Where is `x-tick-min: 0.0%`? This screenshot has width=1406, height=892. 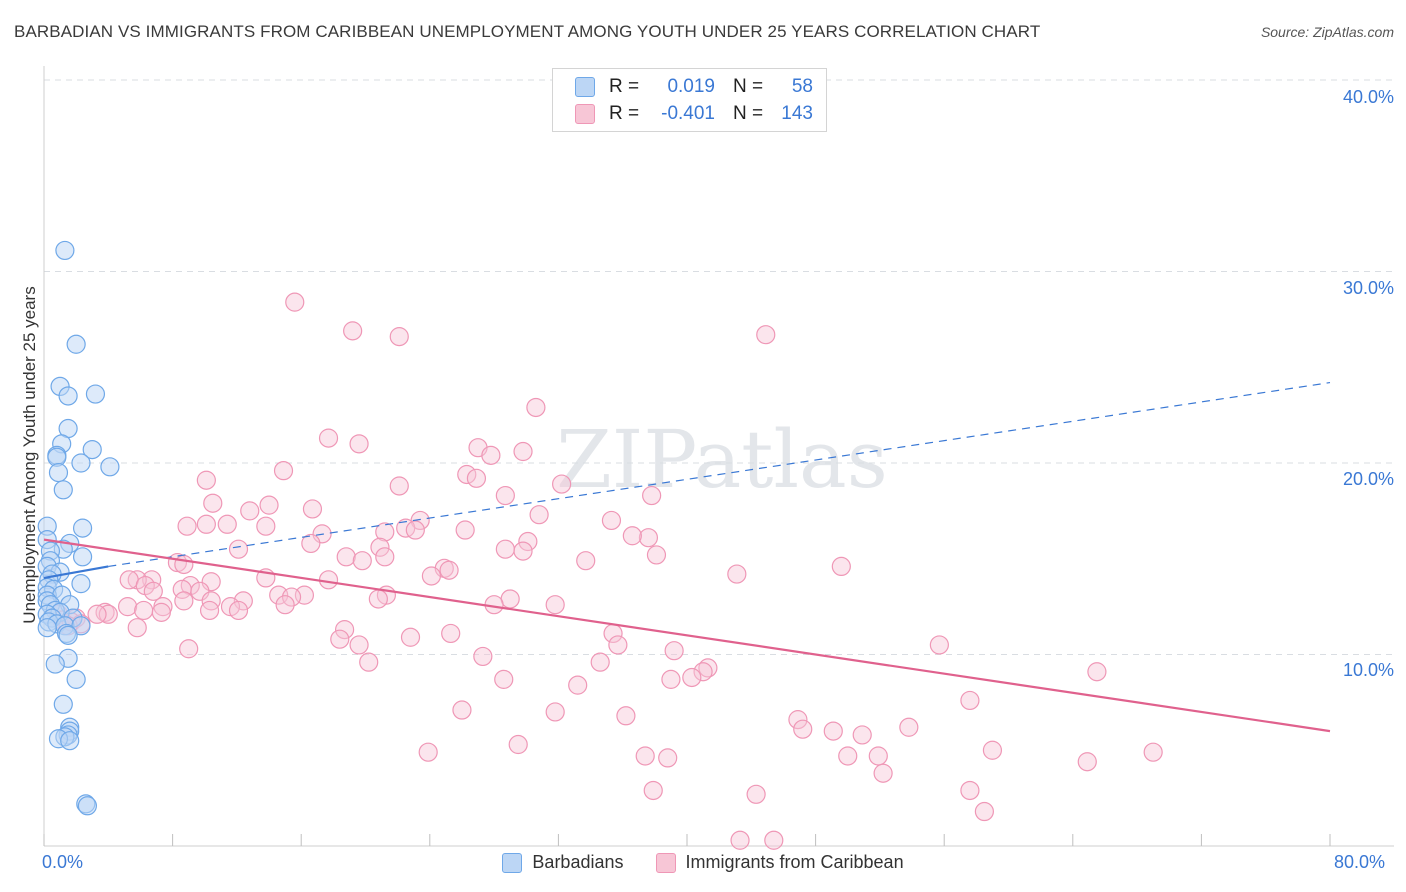 x-tick-min: 0.0% is located at coordinates (63, 862).